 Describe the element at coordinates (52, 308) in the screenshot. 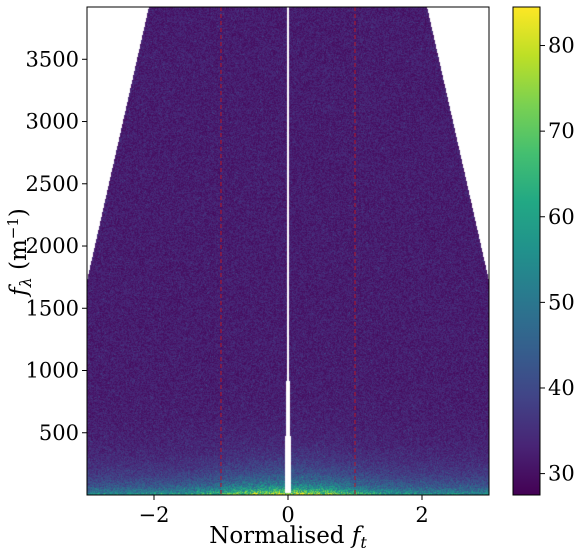

I see `y-tick-label: 1500` at that location.